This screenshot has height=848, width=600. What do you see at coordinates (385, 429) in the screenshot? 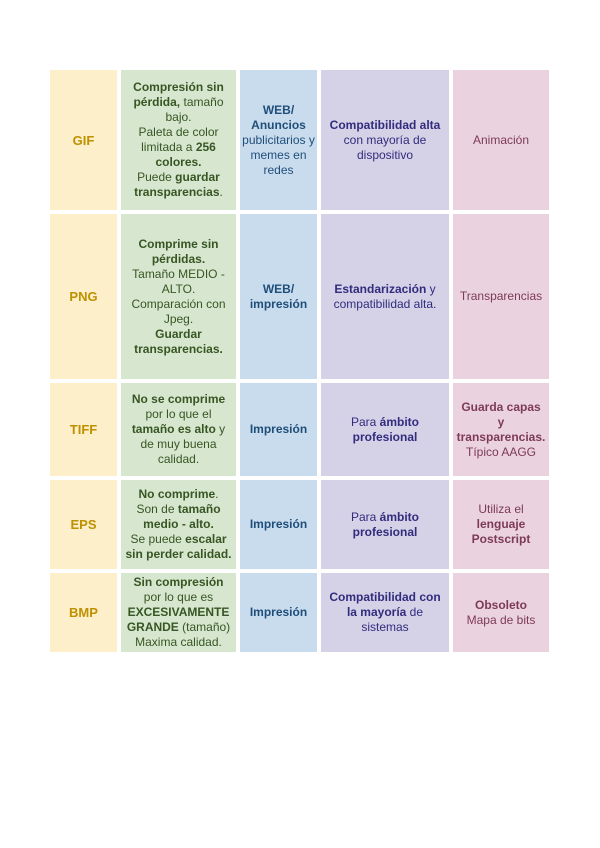
I see `cell-compatibility-tiff: Para ámbito profesional` at bounding box center [385, 429].